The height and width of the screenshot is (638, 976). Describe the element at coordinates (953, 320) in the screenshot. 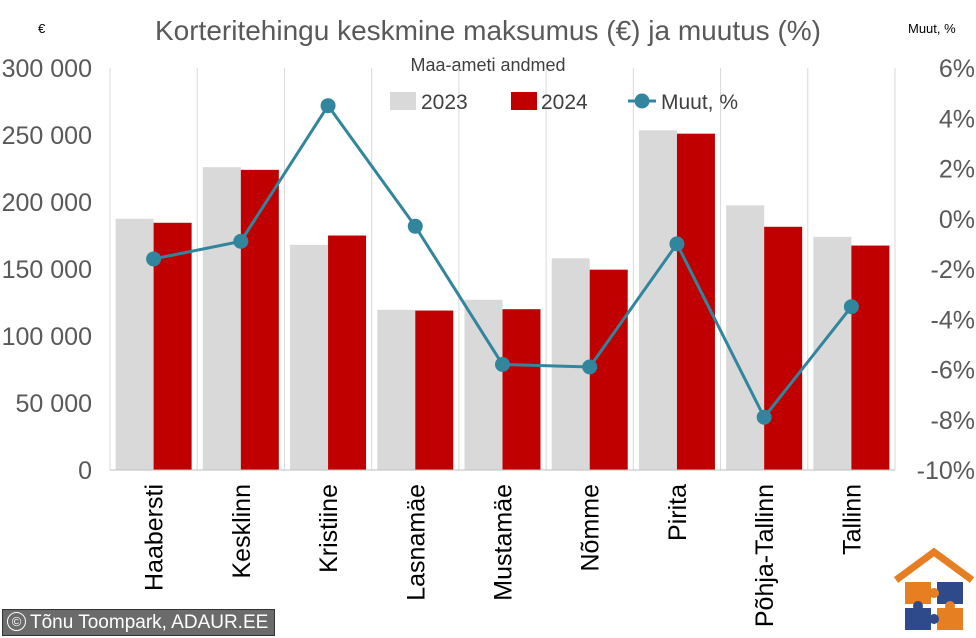

I see `y-right-tick-label: -4%` at that location.